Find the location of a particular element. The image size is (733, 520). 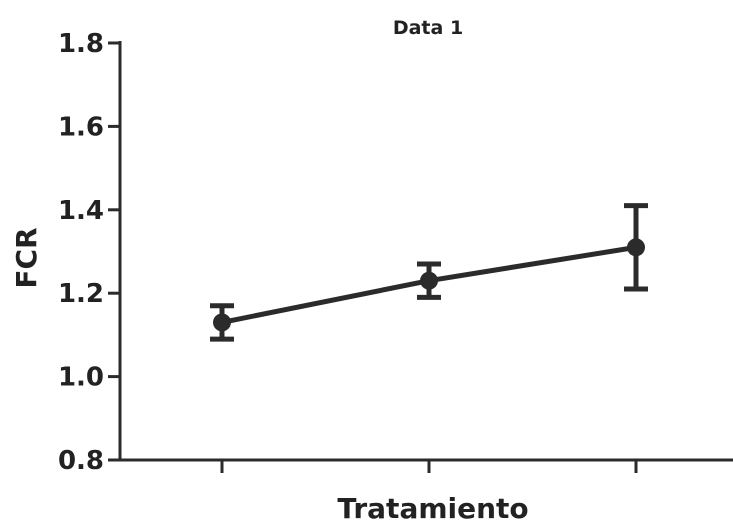

x-axis is located at coordinates (426, 465).